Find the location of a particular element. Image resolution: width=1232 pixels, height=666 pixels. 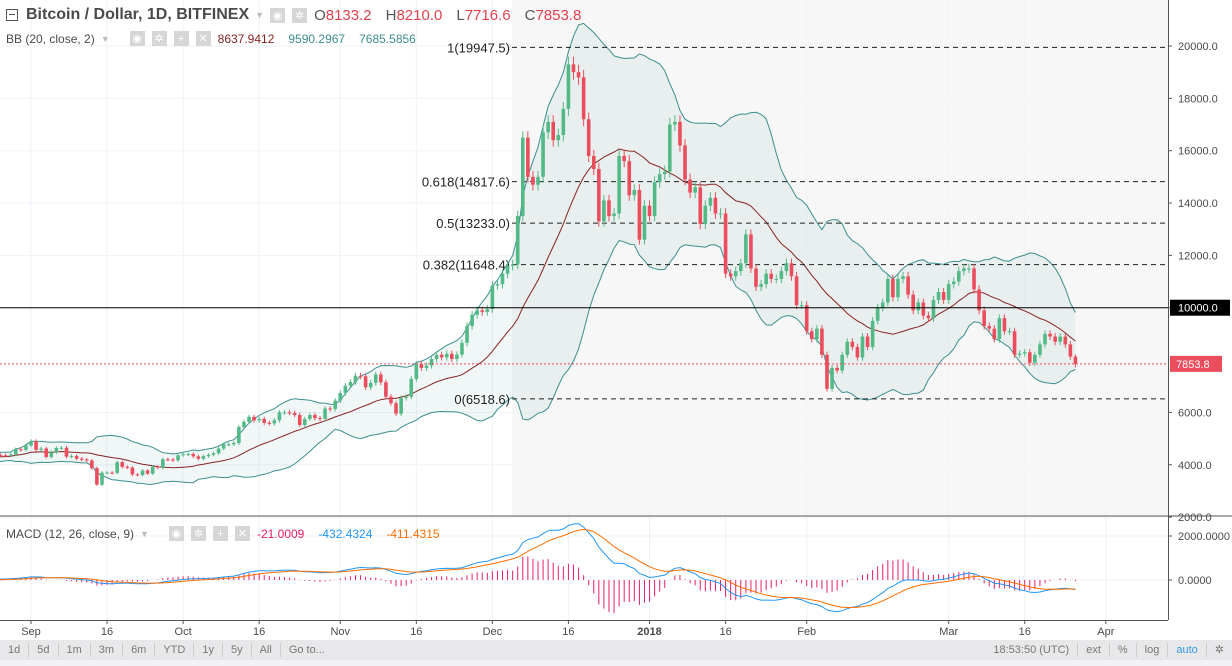

range-1d: 1d is located at coordinates (15, 650).